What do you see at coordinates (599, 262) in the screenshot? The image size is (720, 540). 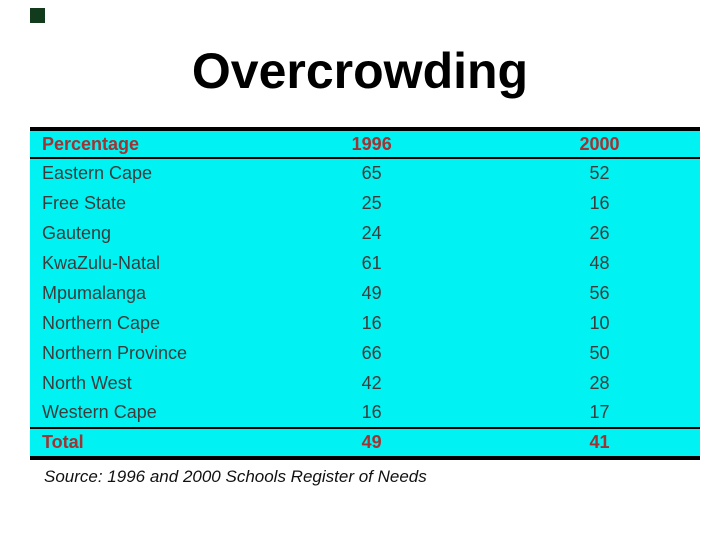 I see `value-2000-cell: 48` at bounding box center [599, 262].